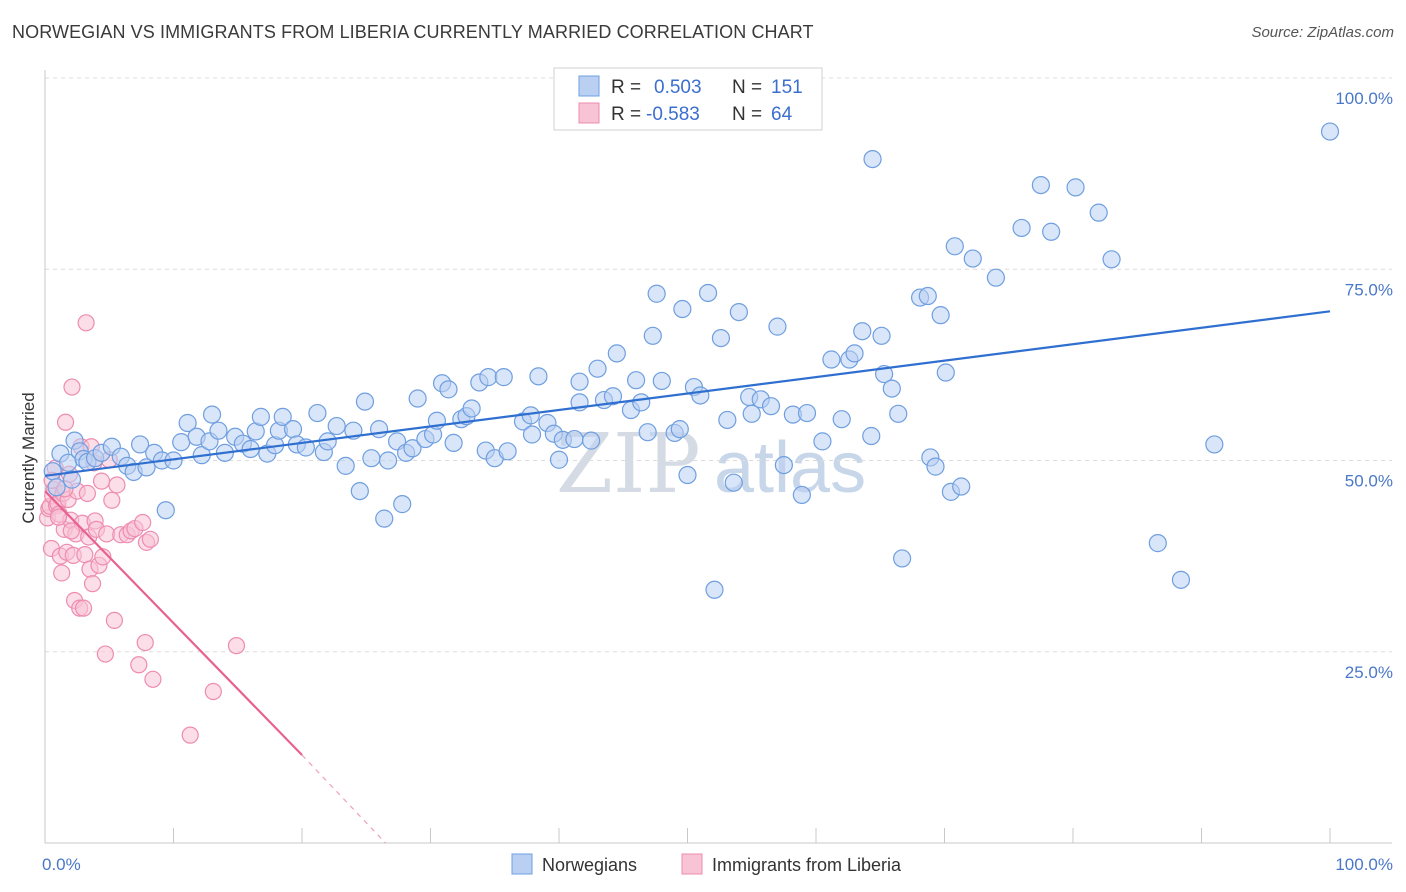 Image resolution: width=1406 pixels, height=892 pixels. I want to click on legend-n-value-2: 64, so click(782, 114).